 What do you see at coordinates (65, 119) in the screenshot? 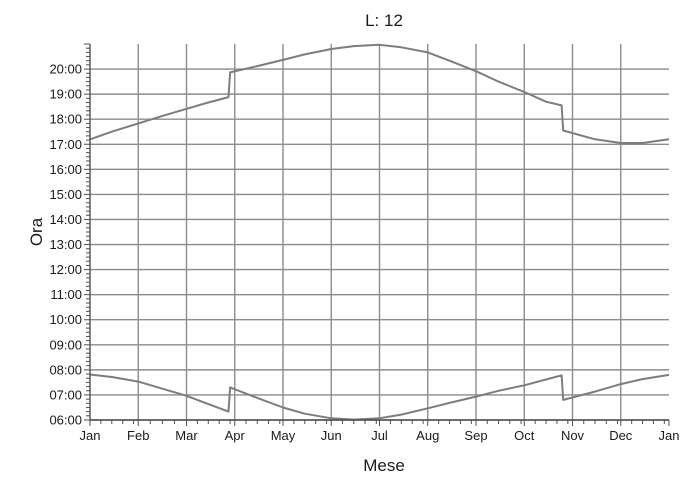
I see `y-tick-label: 18:00` at bounding box center [65, 119].